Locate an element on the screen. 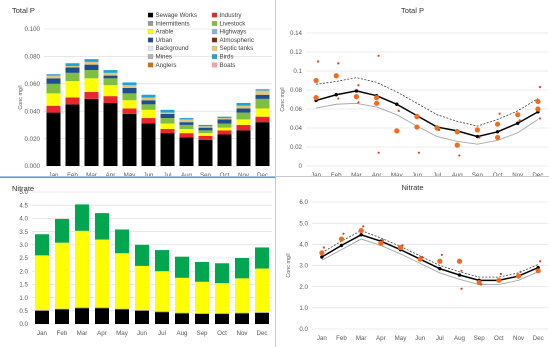 Image resolution: width=549 pixels, height=347 pixels. x-tick-label: Oct is located at coordinates (498, 174).